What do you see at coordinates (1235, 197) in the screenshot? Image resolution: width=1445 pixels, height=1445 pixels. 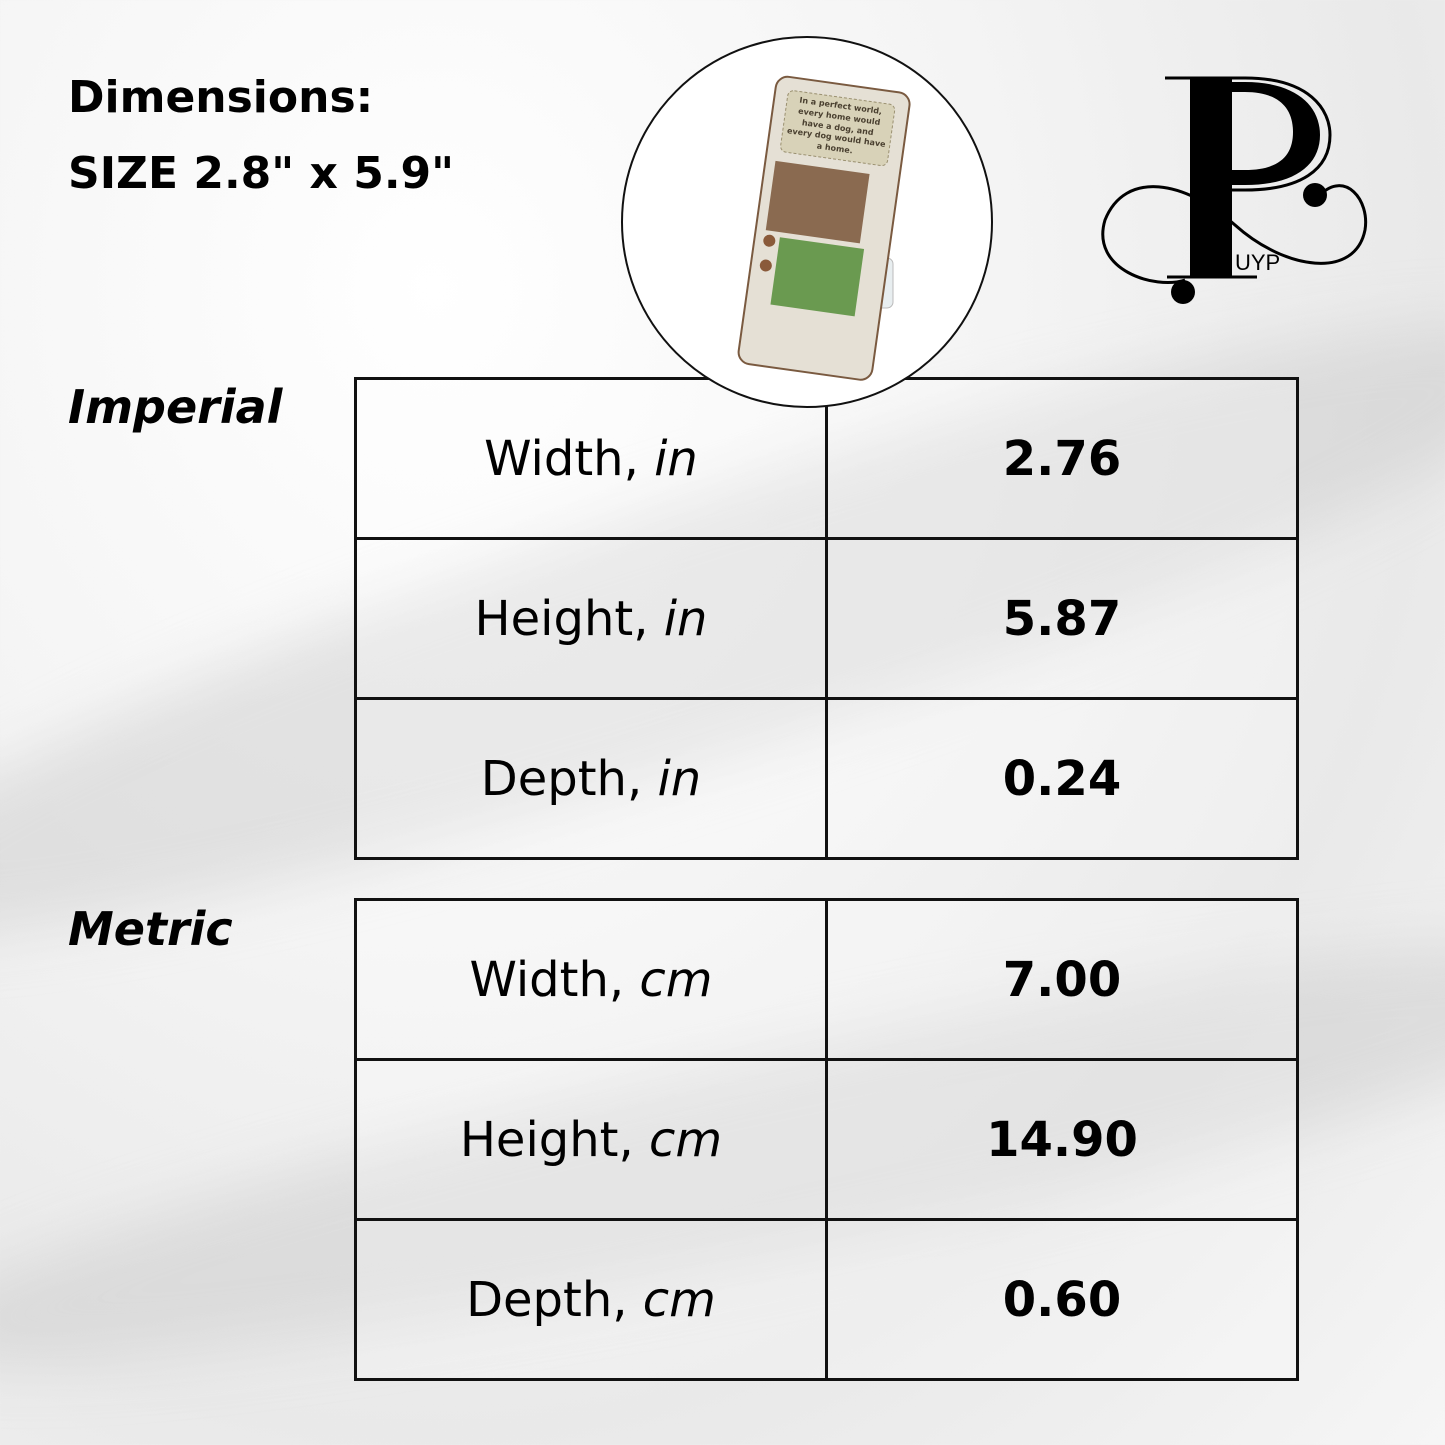 I see `brand-logo: UYP` at bounding box center [1235, 197].